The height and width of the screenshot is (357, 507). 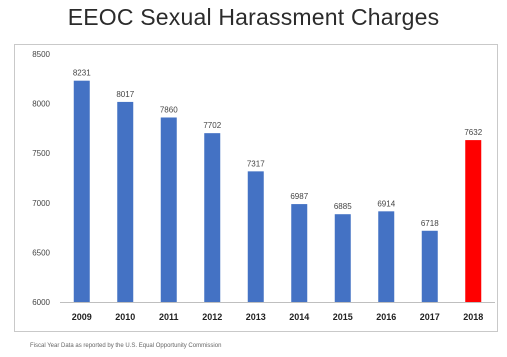 I want to click on chart-title: EEOC Sexual Harassment Charges, so click(x=253, y=17).